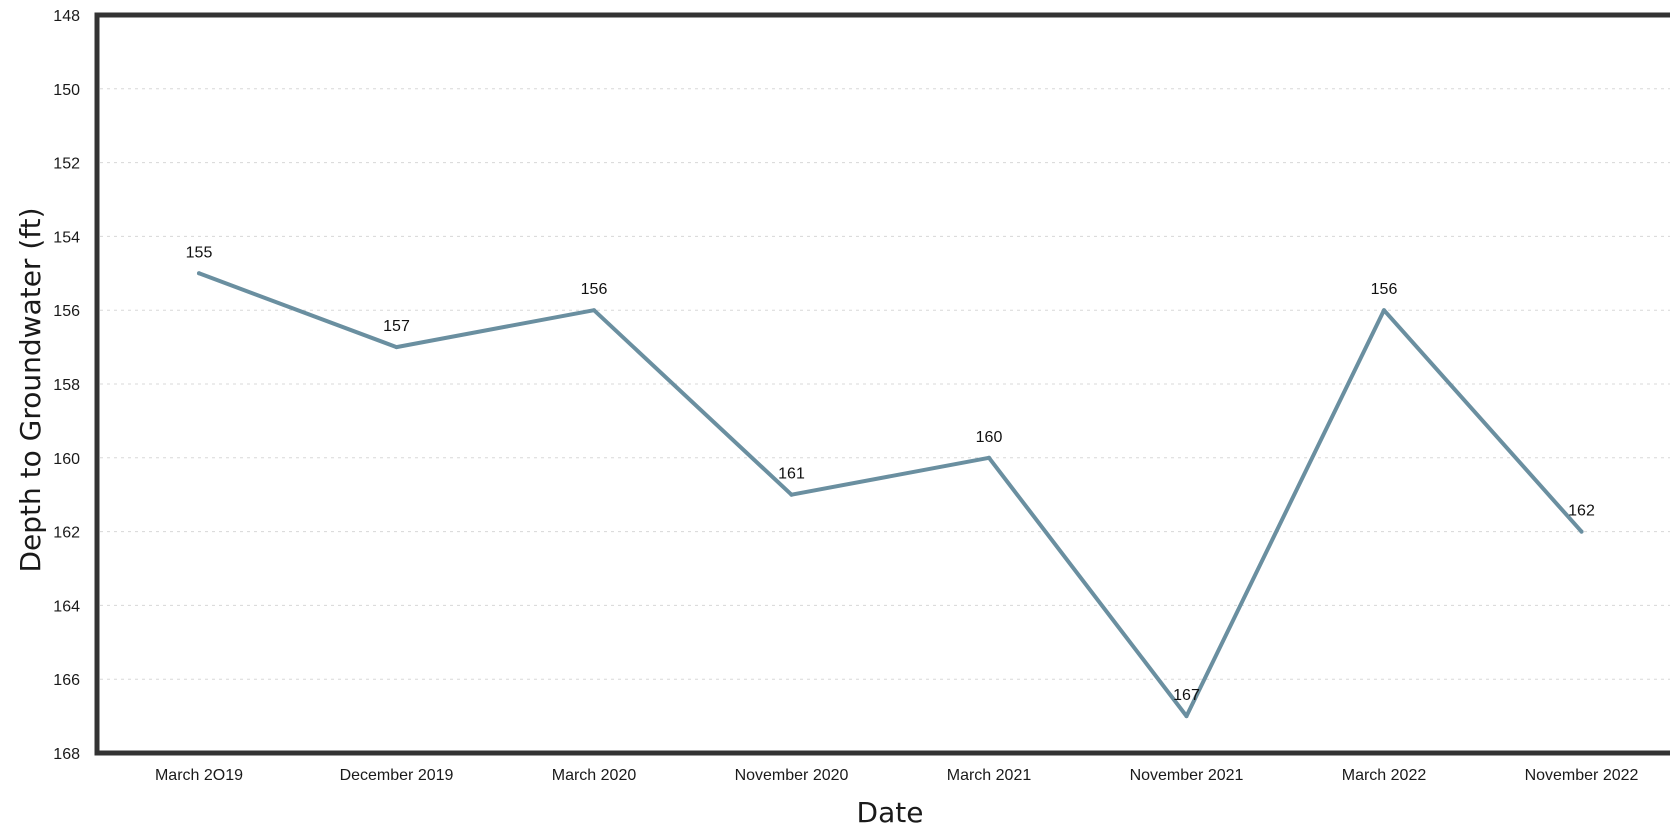 The image size is (1670, 831). What do you see at coordinates (890, 812) in the screenshot?
I see `x-axis-title: Date` at bounding box center [890, 812].